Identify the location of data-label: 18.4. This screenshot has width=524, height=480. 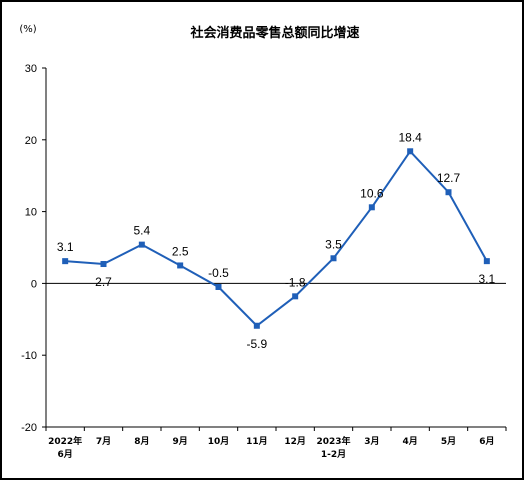
(410, 137).